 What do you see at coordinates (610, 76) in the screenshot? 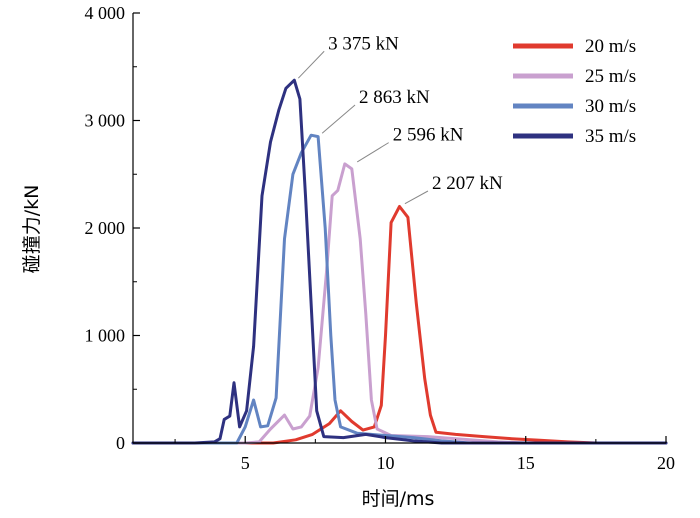
I see `legend-label: 25 m/s` at bounding box center [610, 76].